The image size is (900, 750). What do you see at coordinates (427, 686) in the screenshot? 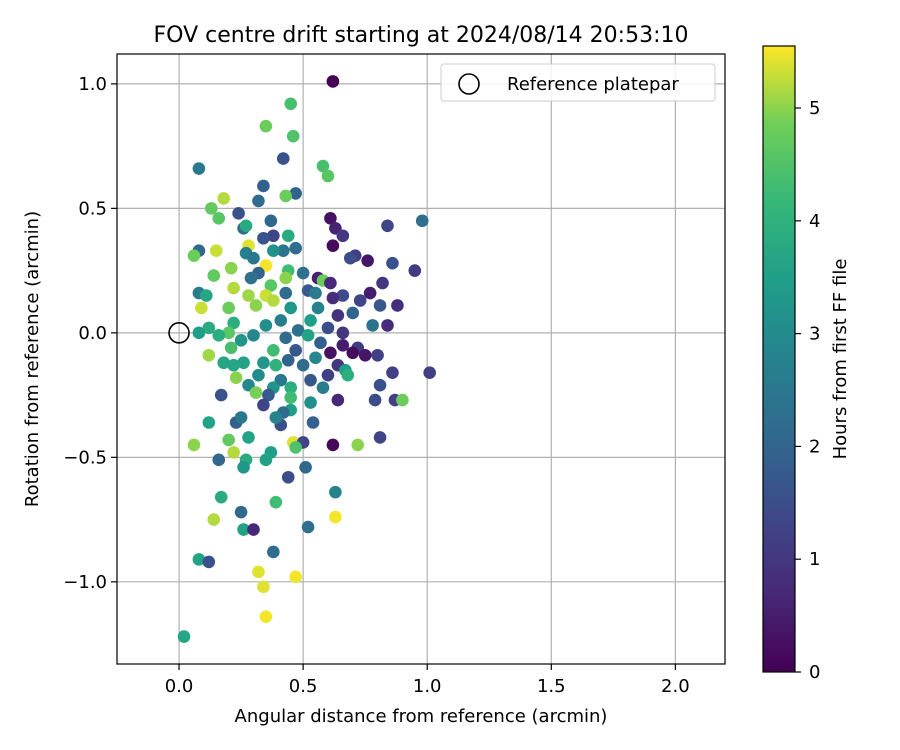
I see `x-tick-label: 1.0` at bounding box center [427, 686].